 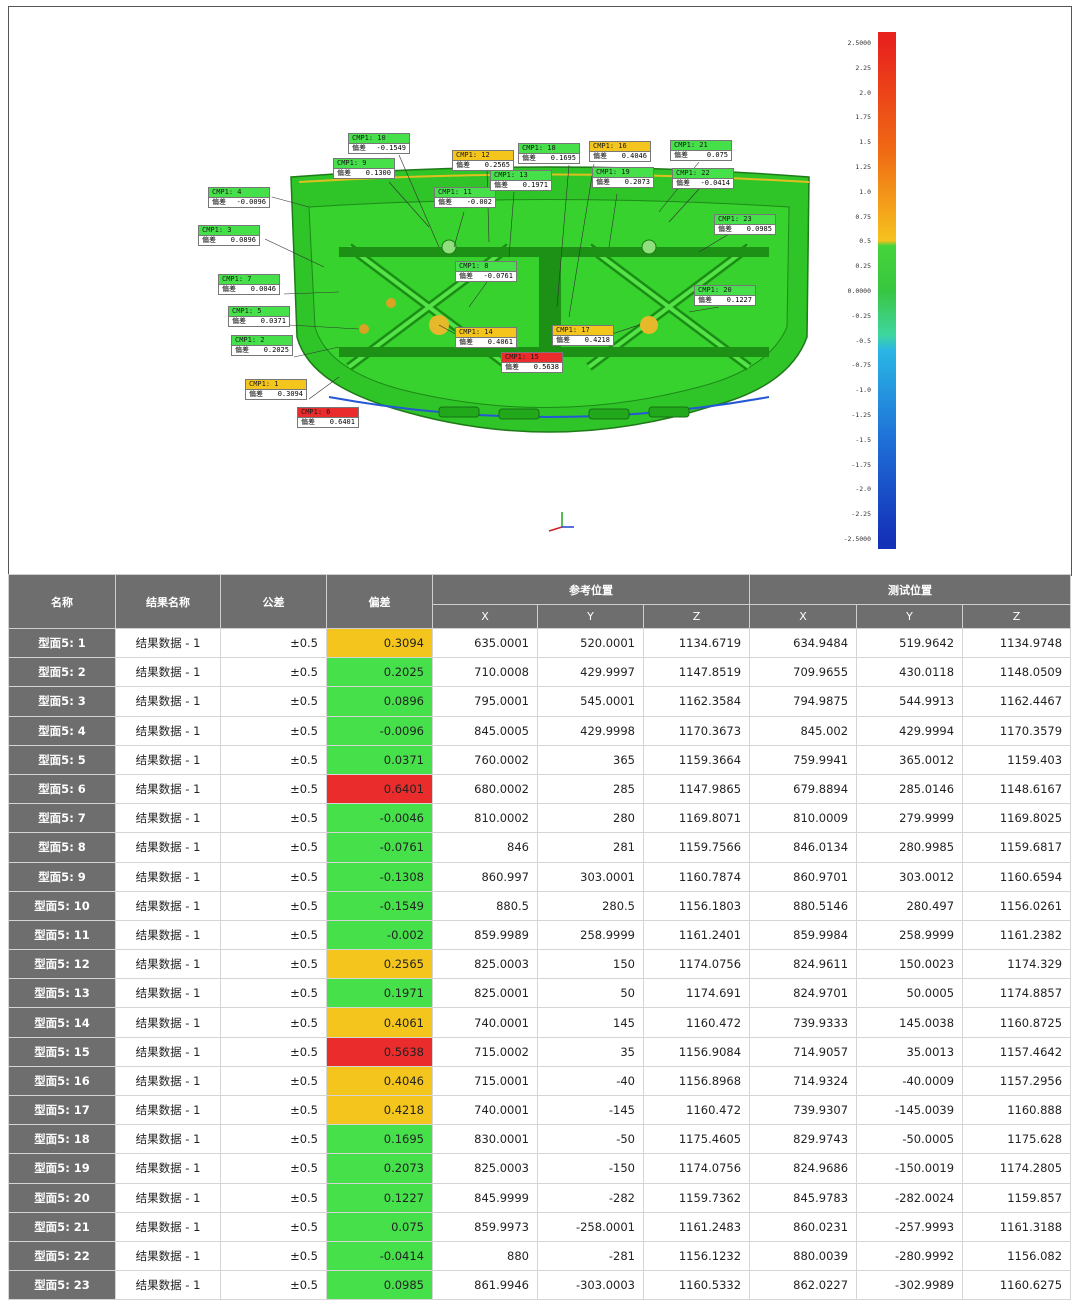 What do you see at coordinates (379, 1081) in the screenshot?
I see `row-deviation: 0.4046` at bounding box center [379, 1081].